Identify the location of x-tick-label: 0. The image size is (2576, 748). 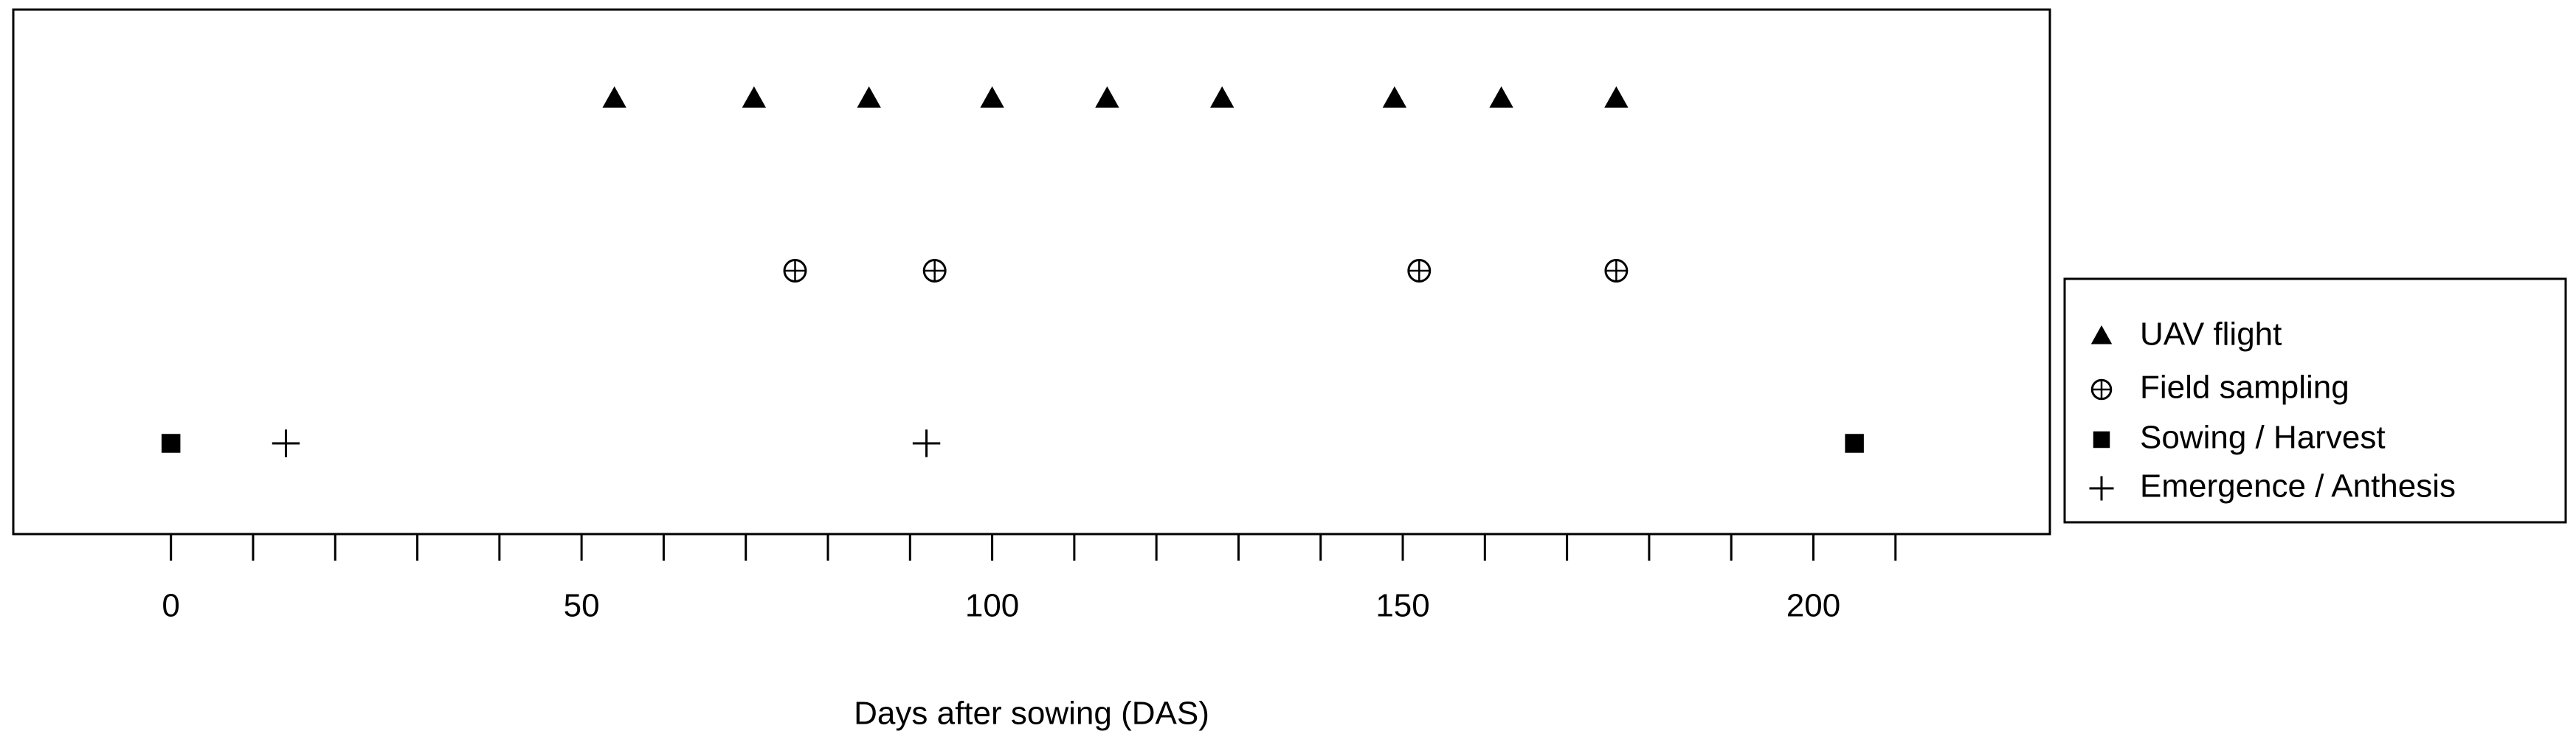
(171, 606).